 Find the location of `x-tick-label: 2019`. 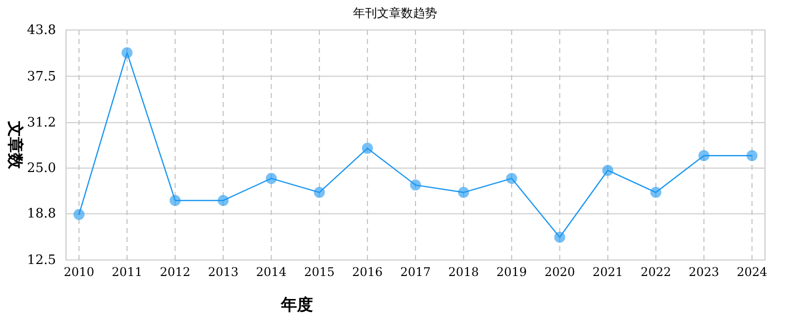

x-tick-label: 2019 is located at coordinates (511, 272).